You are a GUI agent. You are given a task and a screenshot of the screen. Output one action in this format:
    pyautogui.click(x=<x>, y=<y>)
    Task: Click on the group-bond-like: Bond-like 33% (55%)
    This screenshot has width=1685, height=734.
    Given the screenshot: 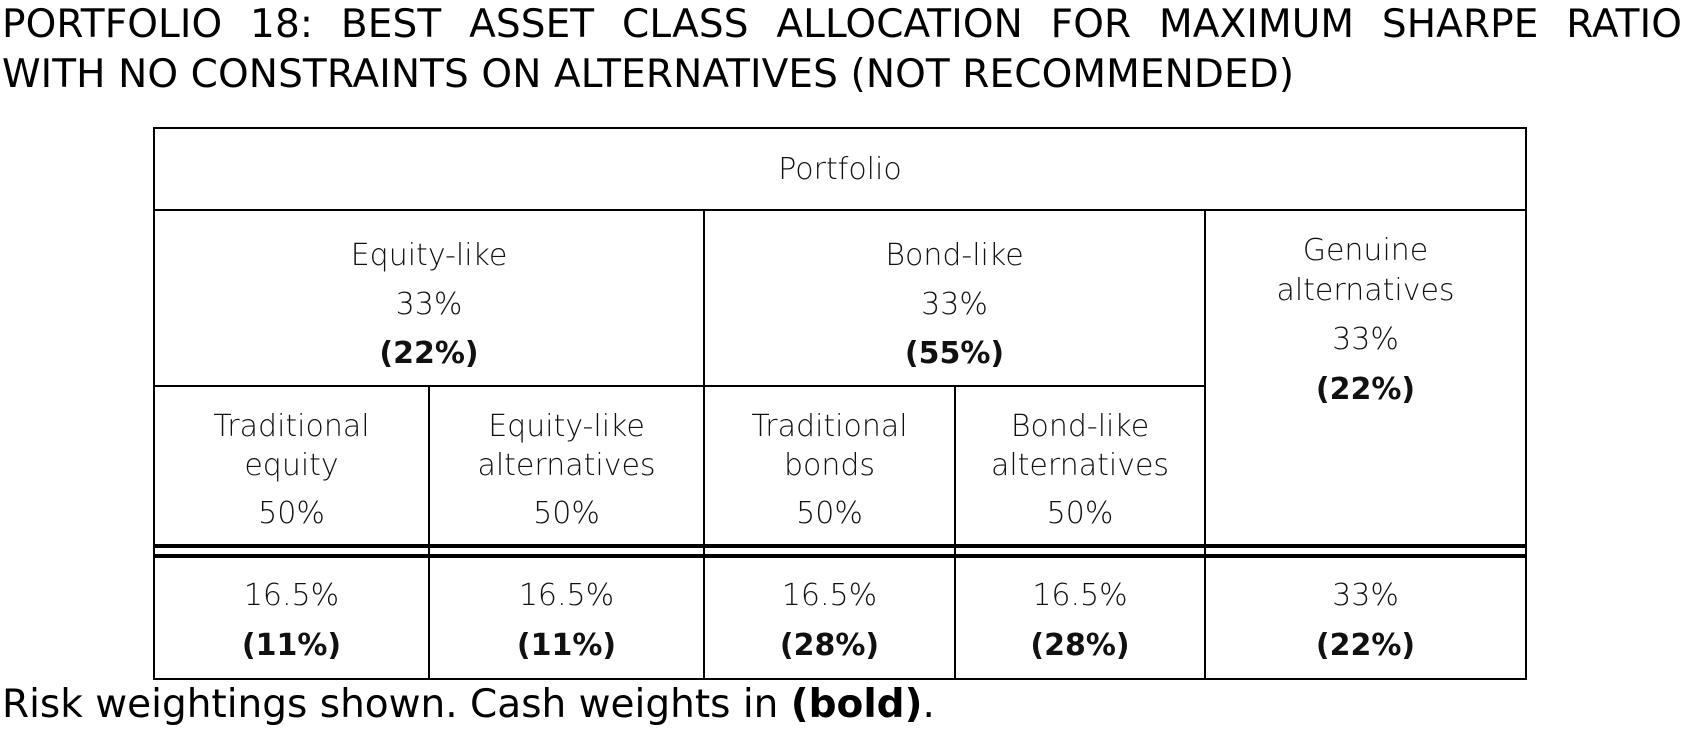 What is the action you would take?
    pyautogui.click(x=954, y=297)
    